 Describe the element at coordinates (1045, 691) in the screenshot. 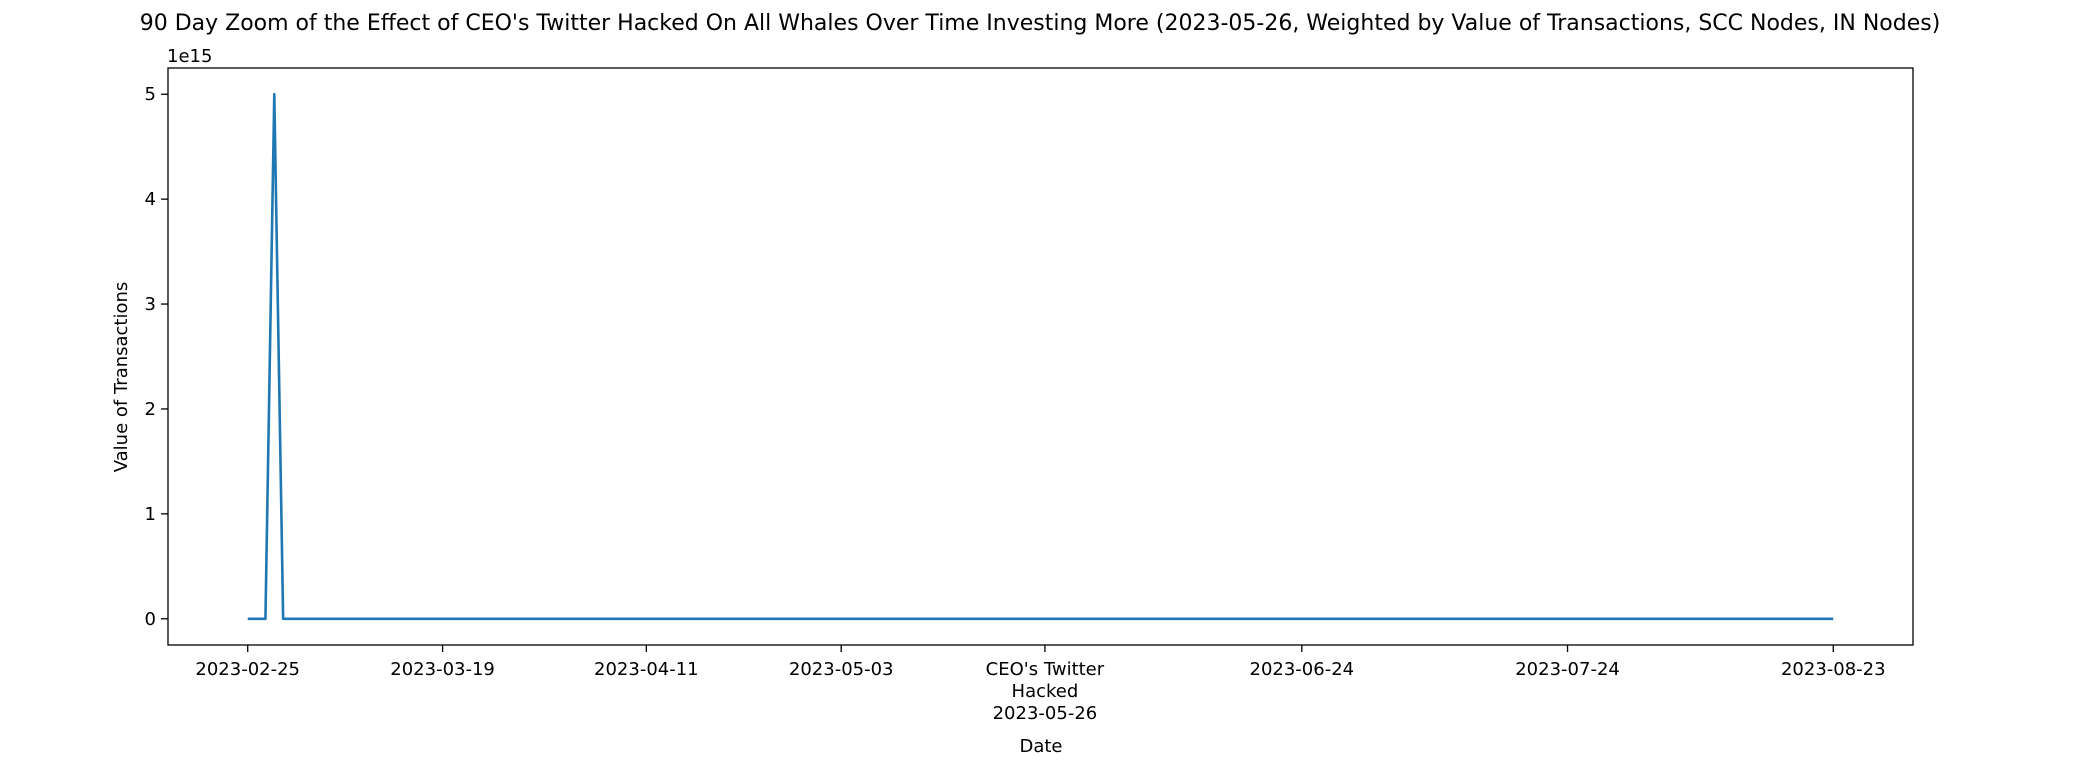

I see `x-tick-label: CEO's Twitter Hacked 2023-05-26` at that location.